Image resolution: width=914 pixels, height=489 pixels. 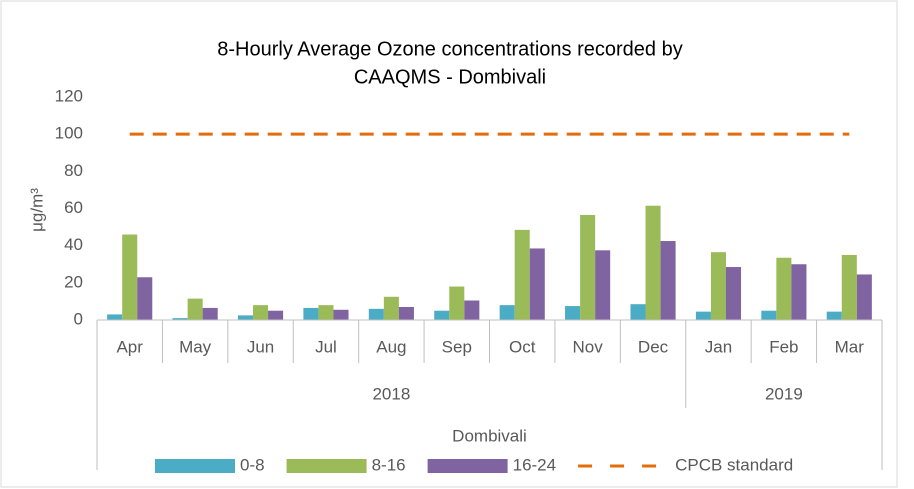 I want to click on x-tick-label: Feb, so click(x=783, y=346).